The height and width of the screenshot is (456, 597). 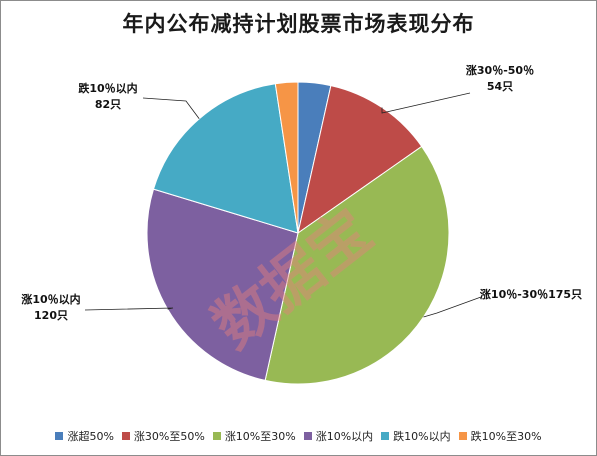 What do you see at coordinates (90, 436) in the screenshot?
I see `legend-label: 涨超50%` at bounding box center [90, 436].